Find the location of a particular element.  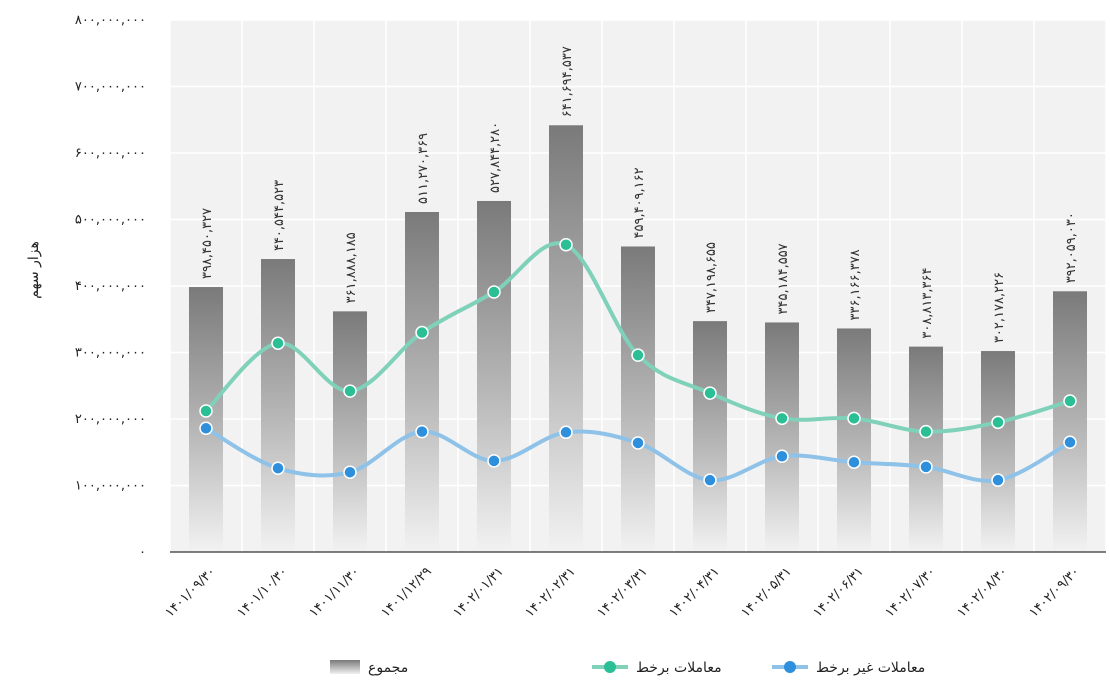

bar-data-label: ۵۲۷,۸۴۴,۲۸۰ is located at coordinates (495, 157).